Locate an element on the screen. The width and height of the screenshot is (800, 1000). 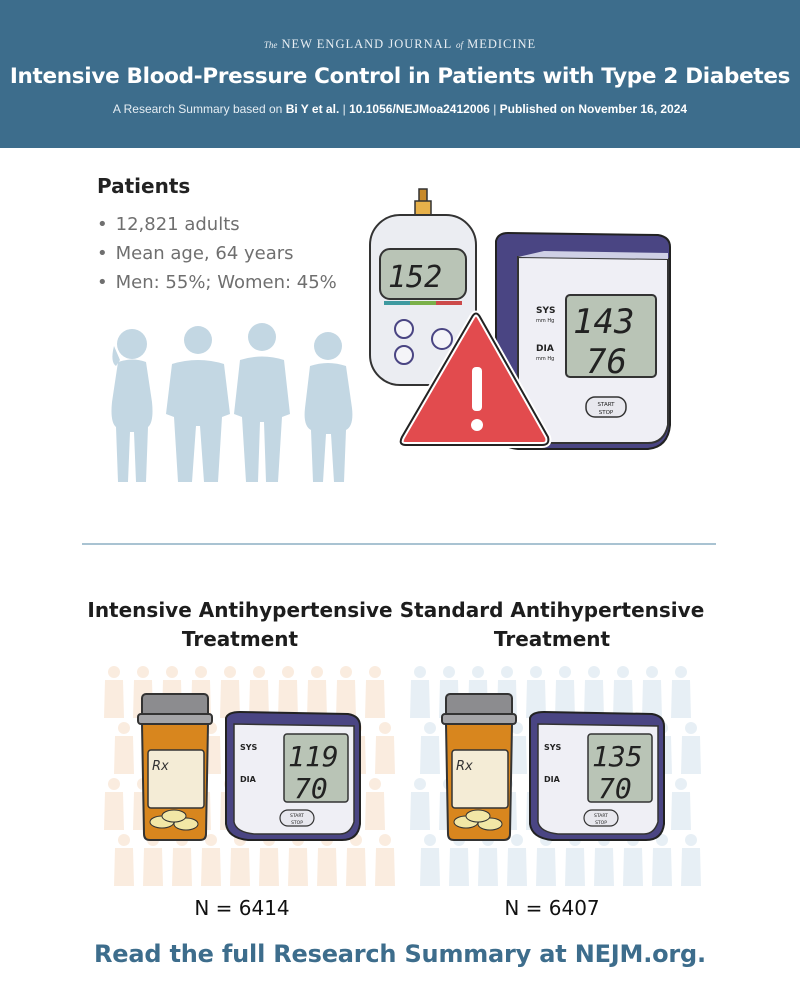
list-item: Mean age, 64 years is located at coordinates (217, 257).